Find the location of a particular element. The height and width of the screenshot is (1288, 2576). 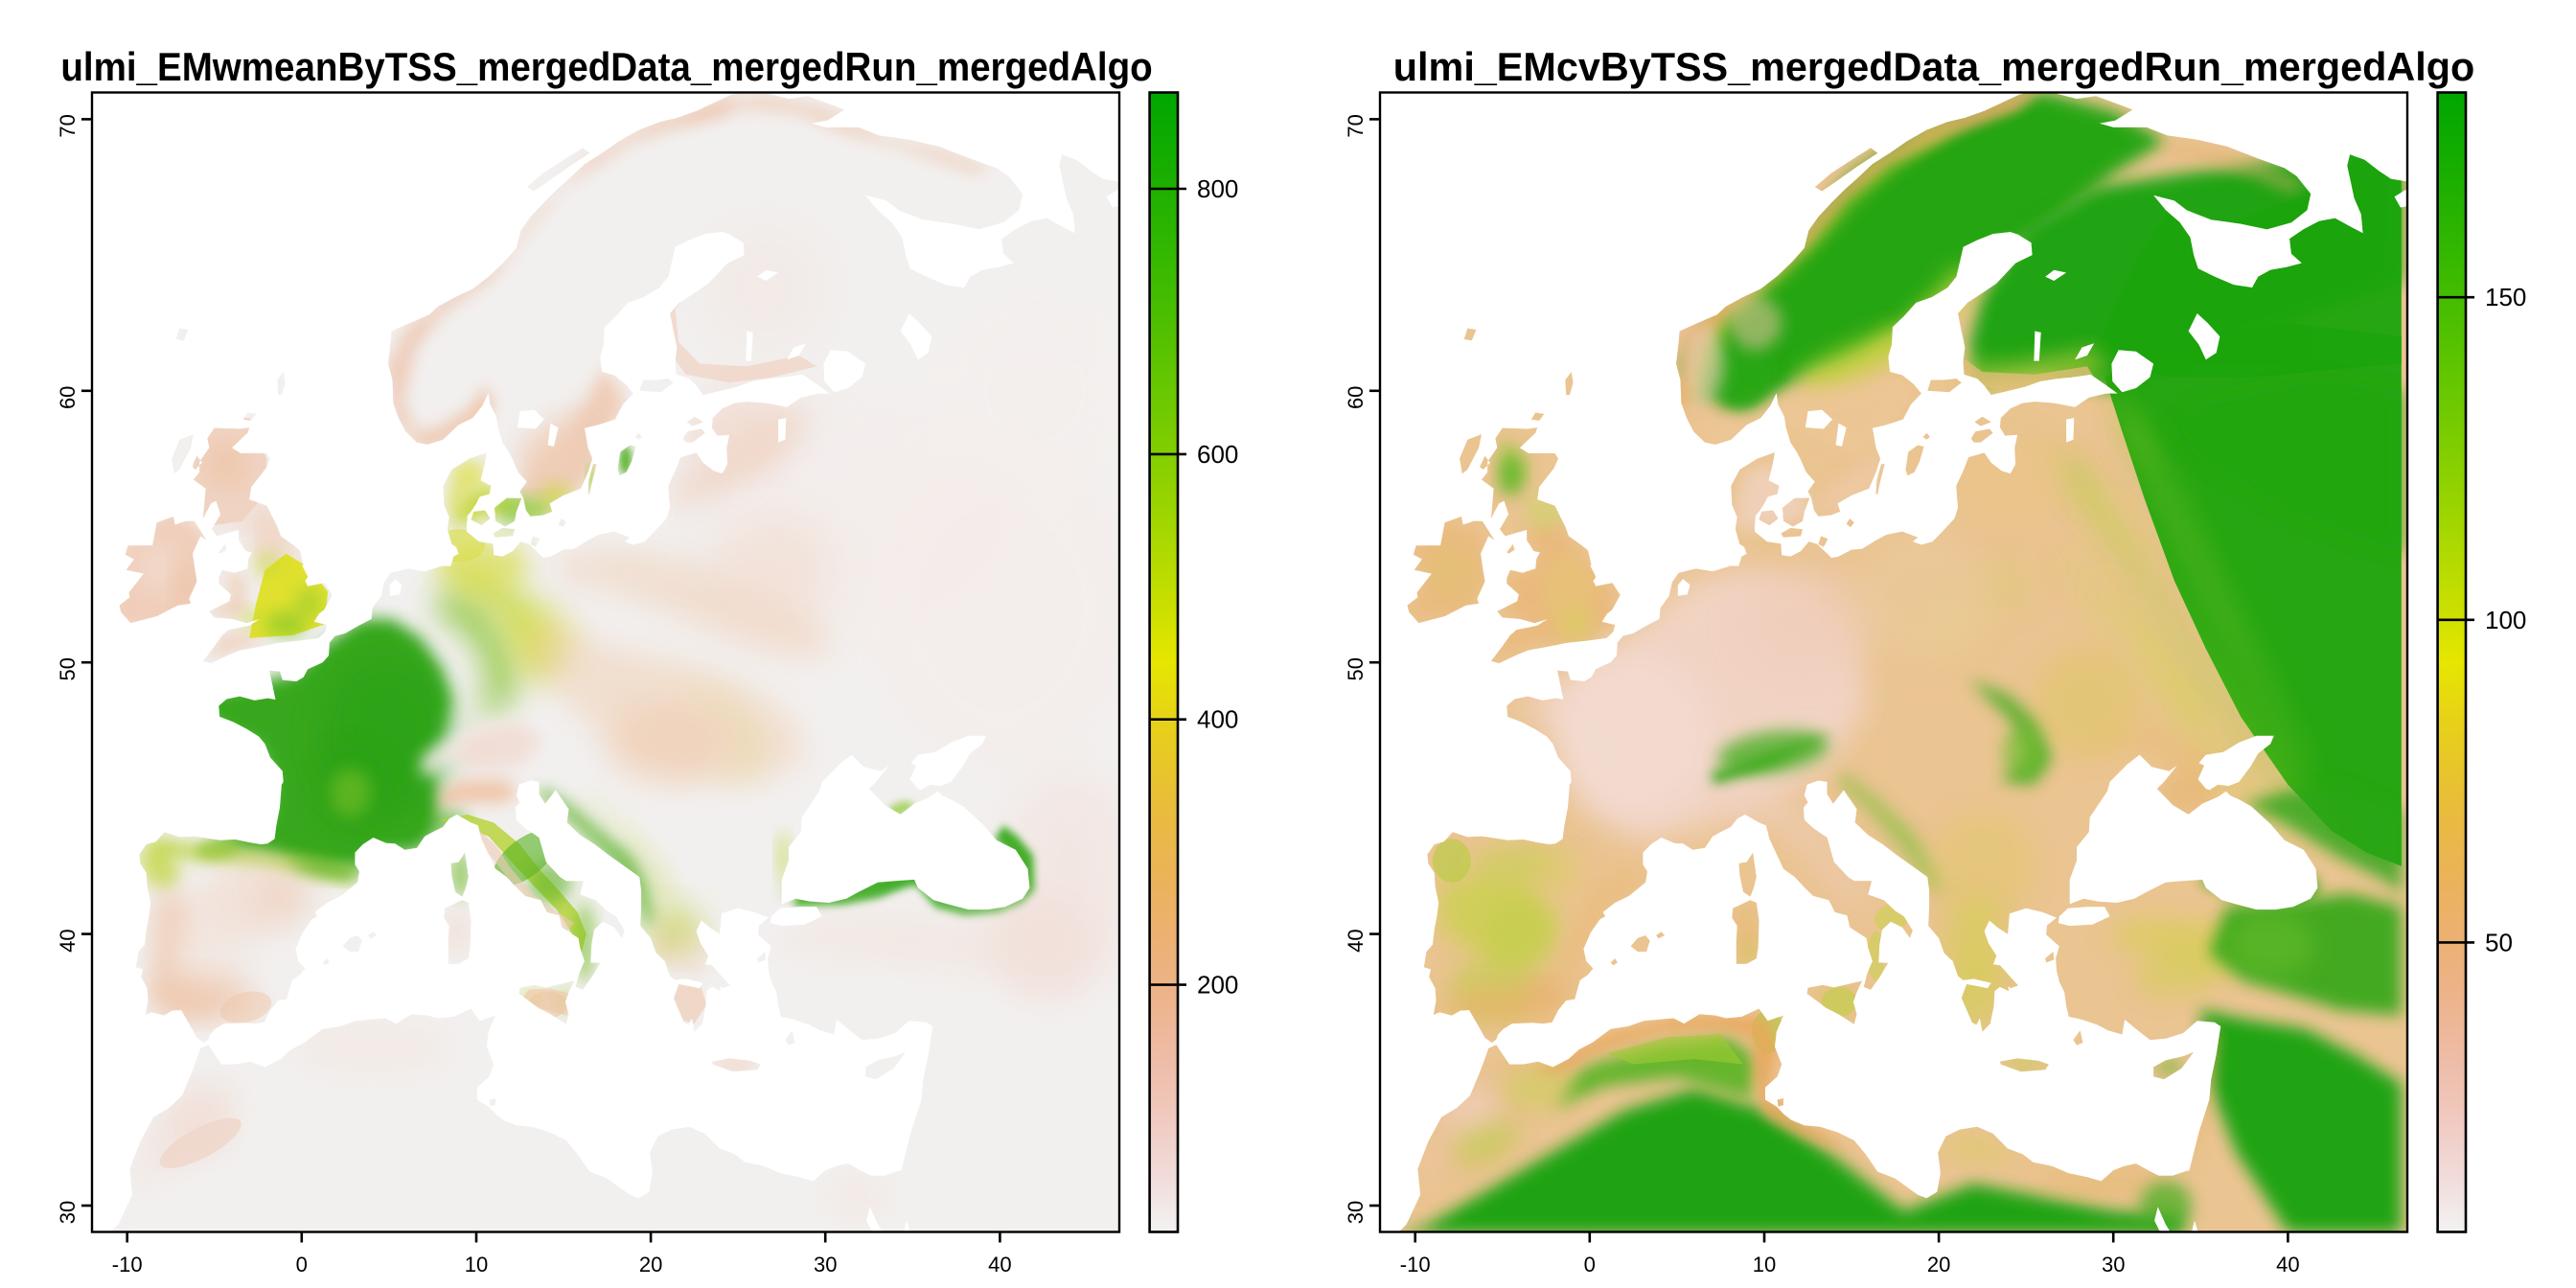

svg-text: 600 is located at coordinates (1217, 454).